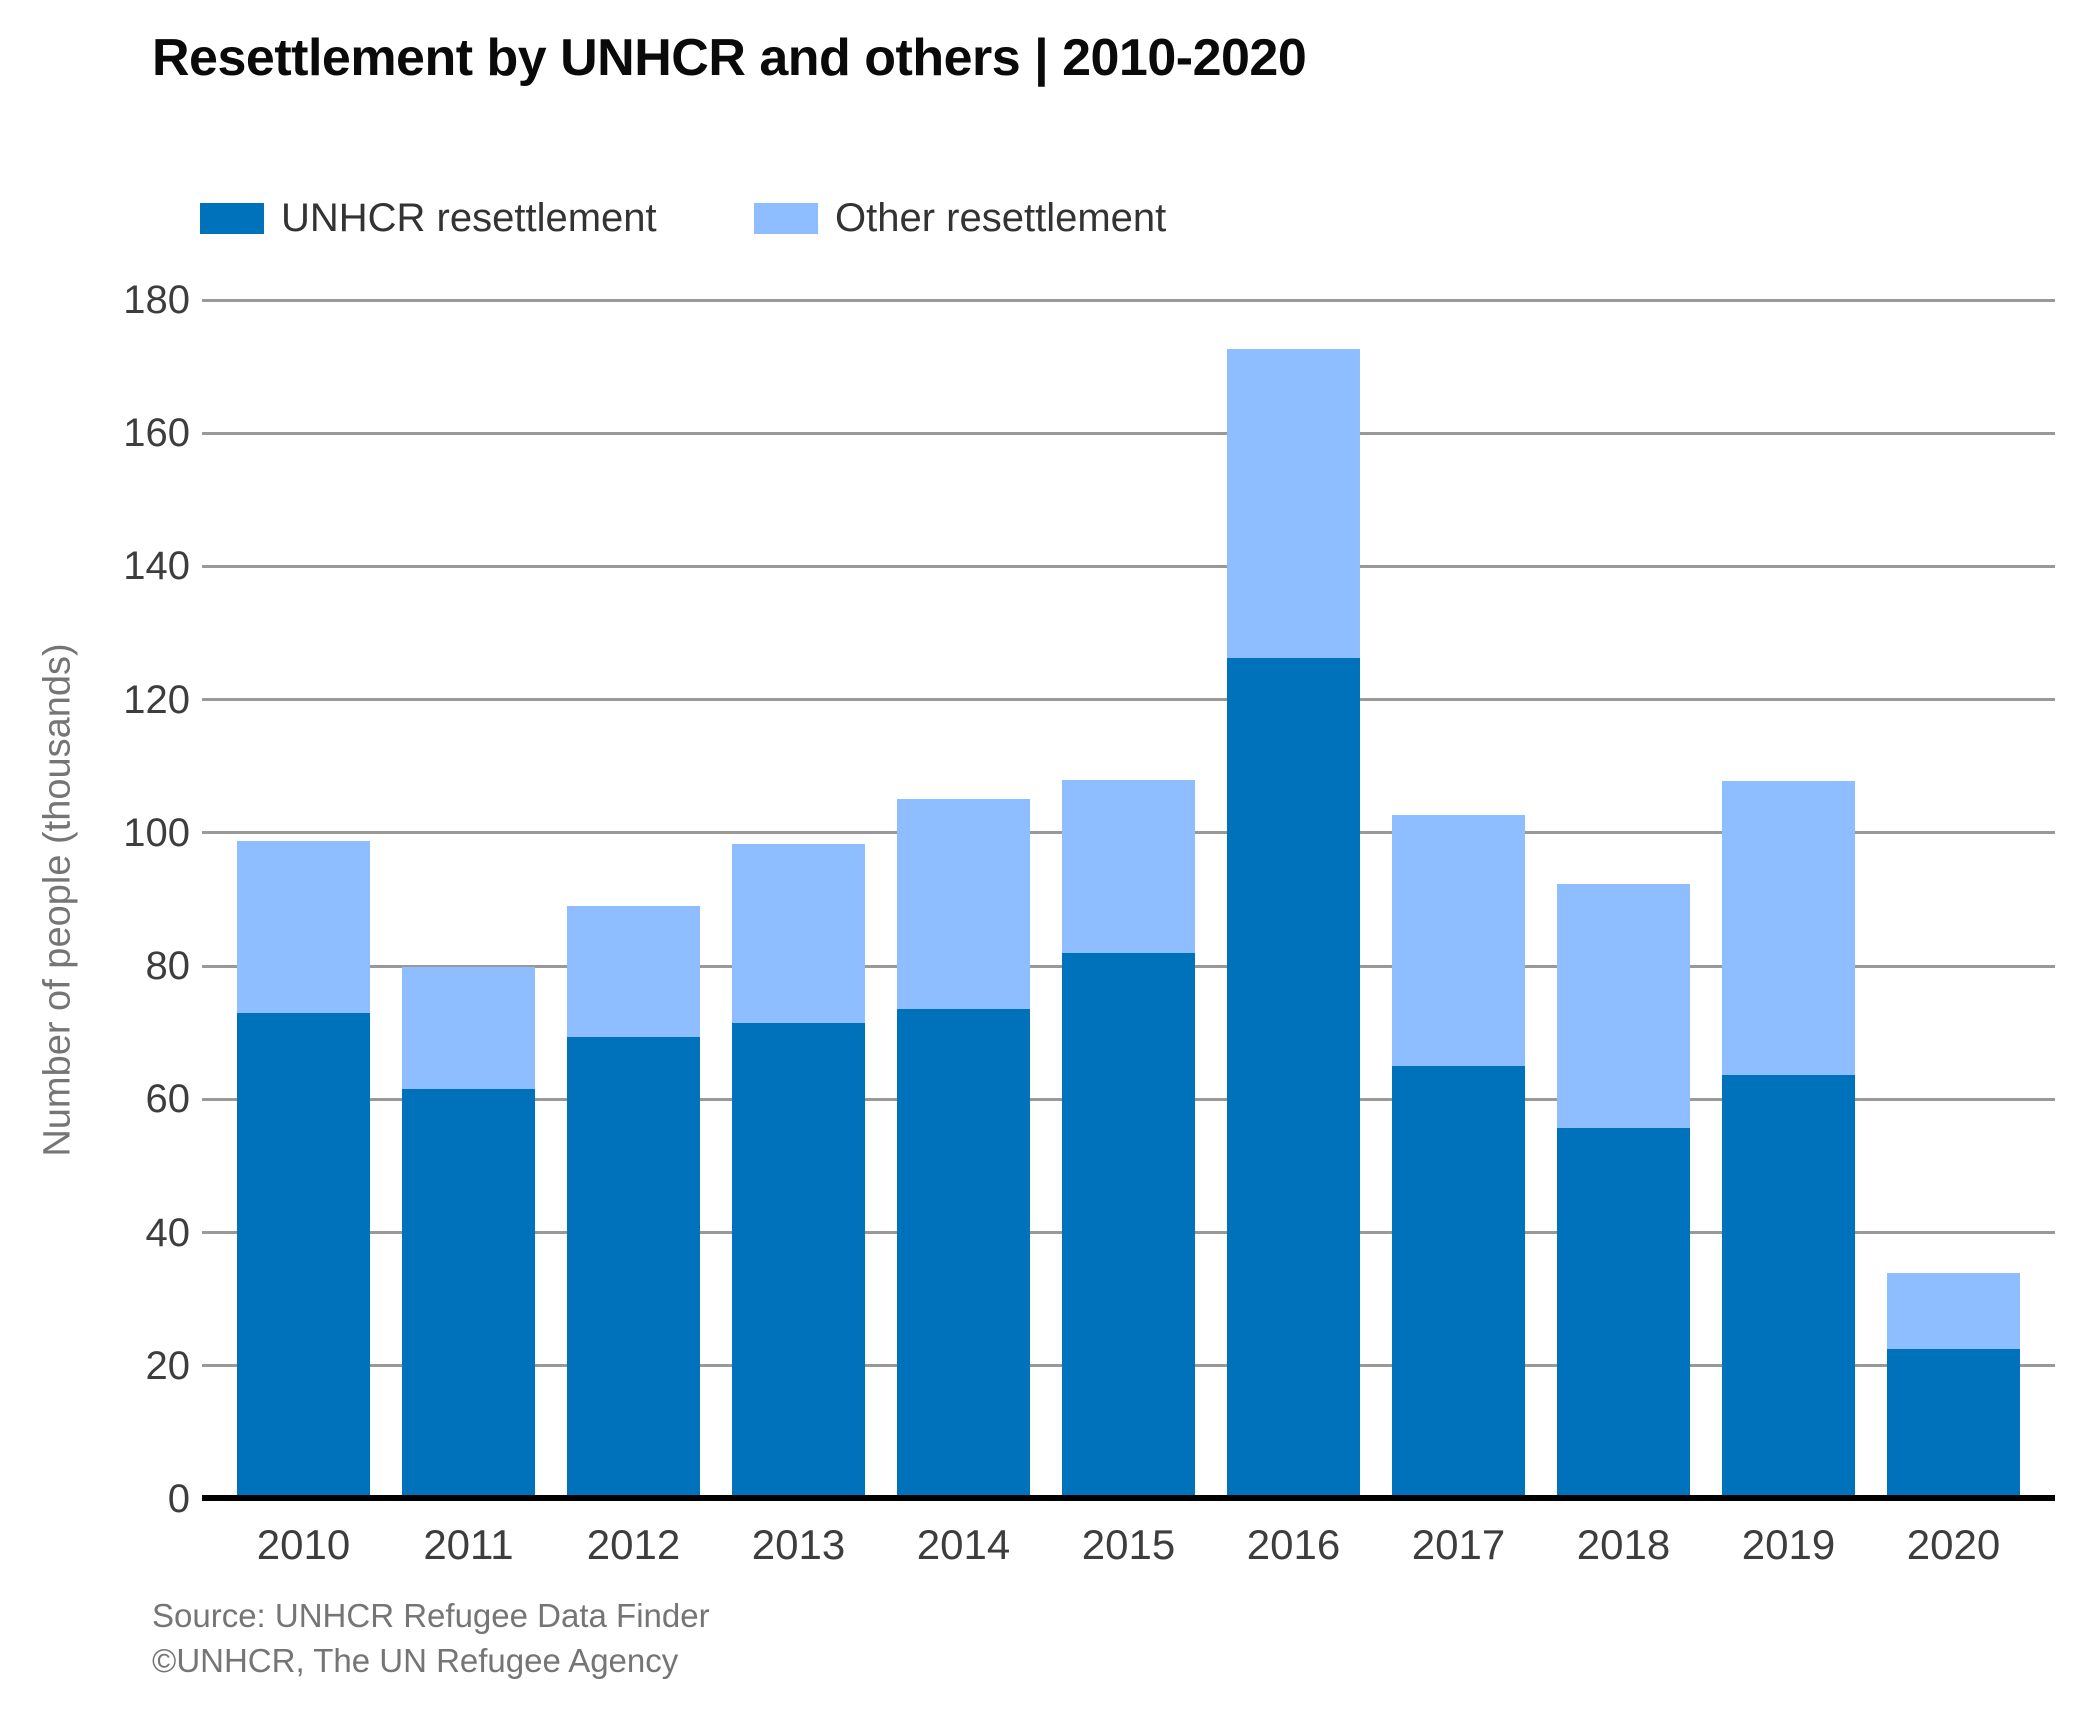 This screenshot has width=2100, height=1725. Describe the element at coordinates (798, 1260) in the screenshot. I see `bar-2013-unhcr-segment` at that location.